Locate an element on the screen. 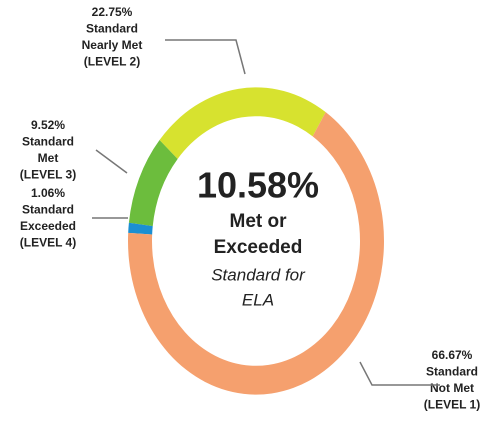  data-label: 1.06% is located at coordinates (48, 193).